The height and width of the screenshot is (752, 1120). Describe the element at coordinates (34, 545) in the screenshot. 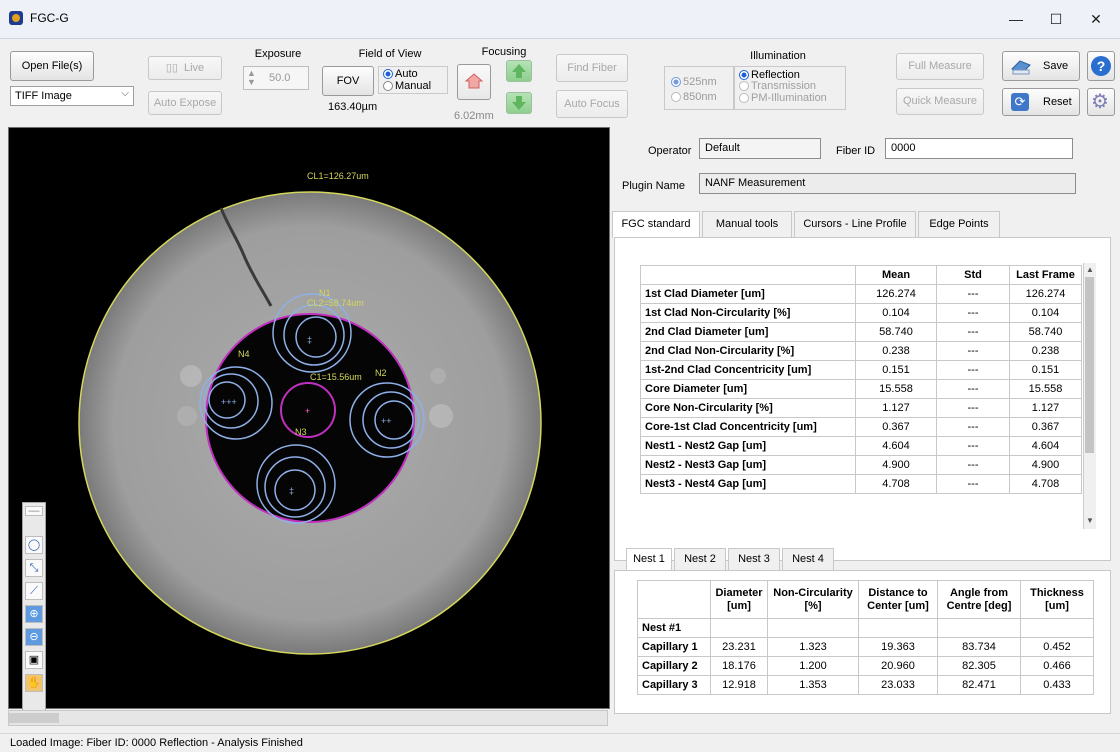

I see `lasso-tool-icon: ◯` at that location.